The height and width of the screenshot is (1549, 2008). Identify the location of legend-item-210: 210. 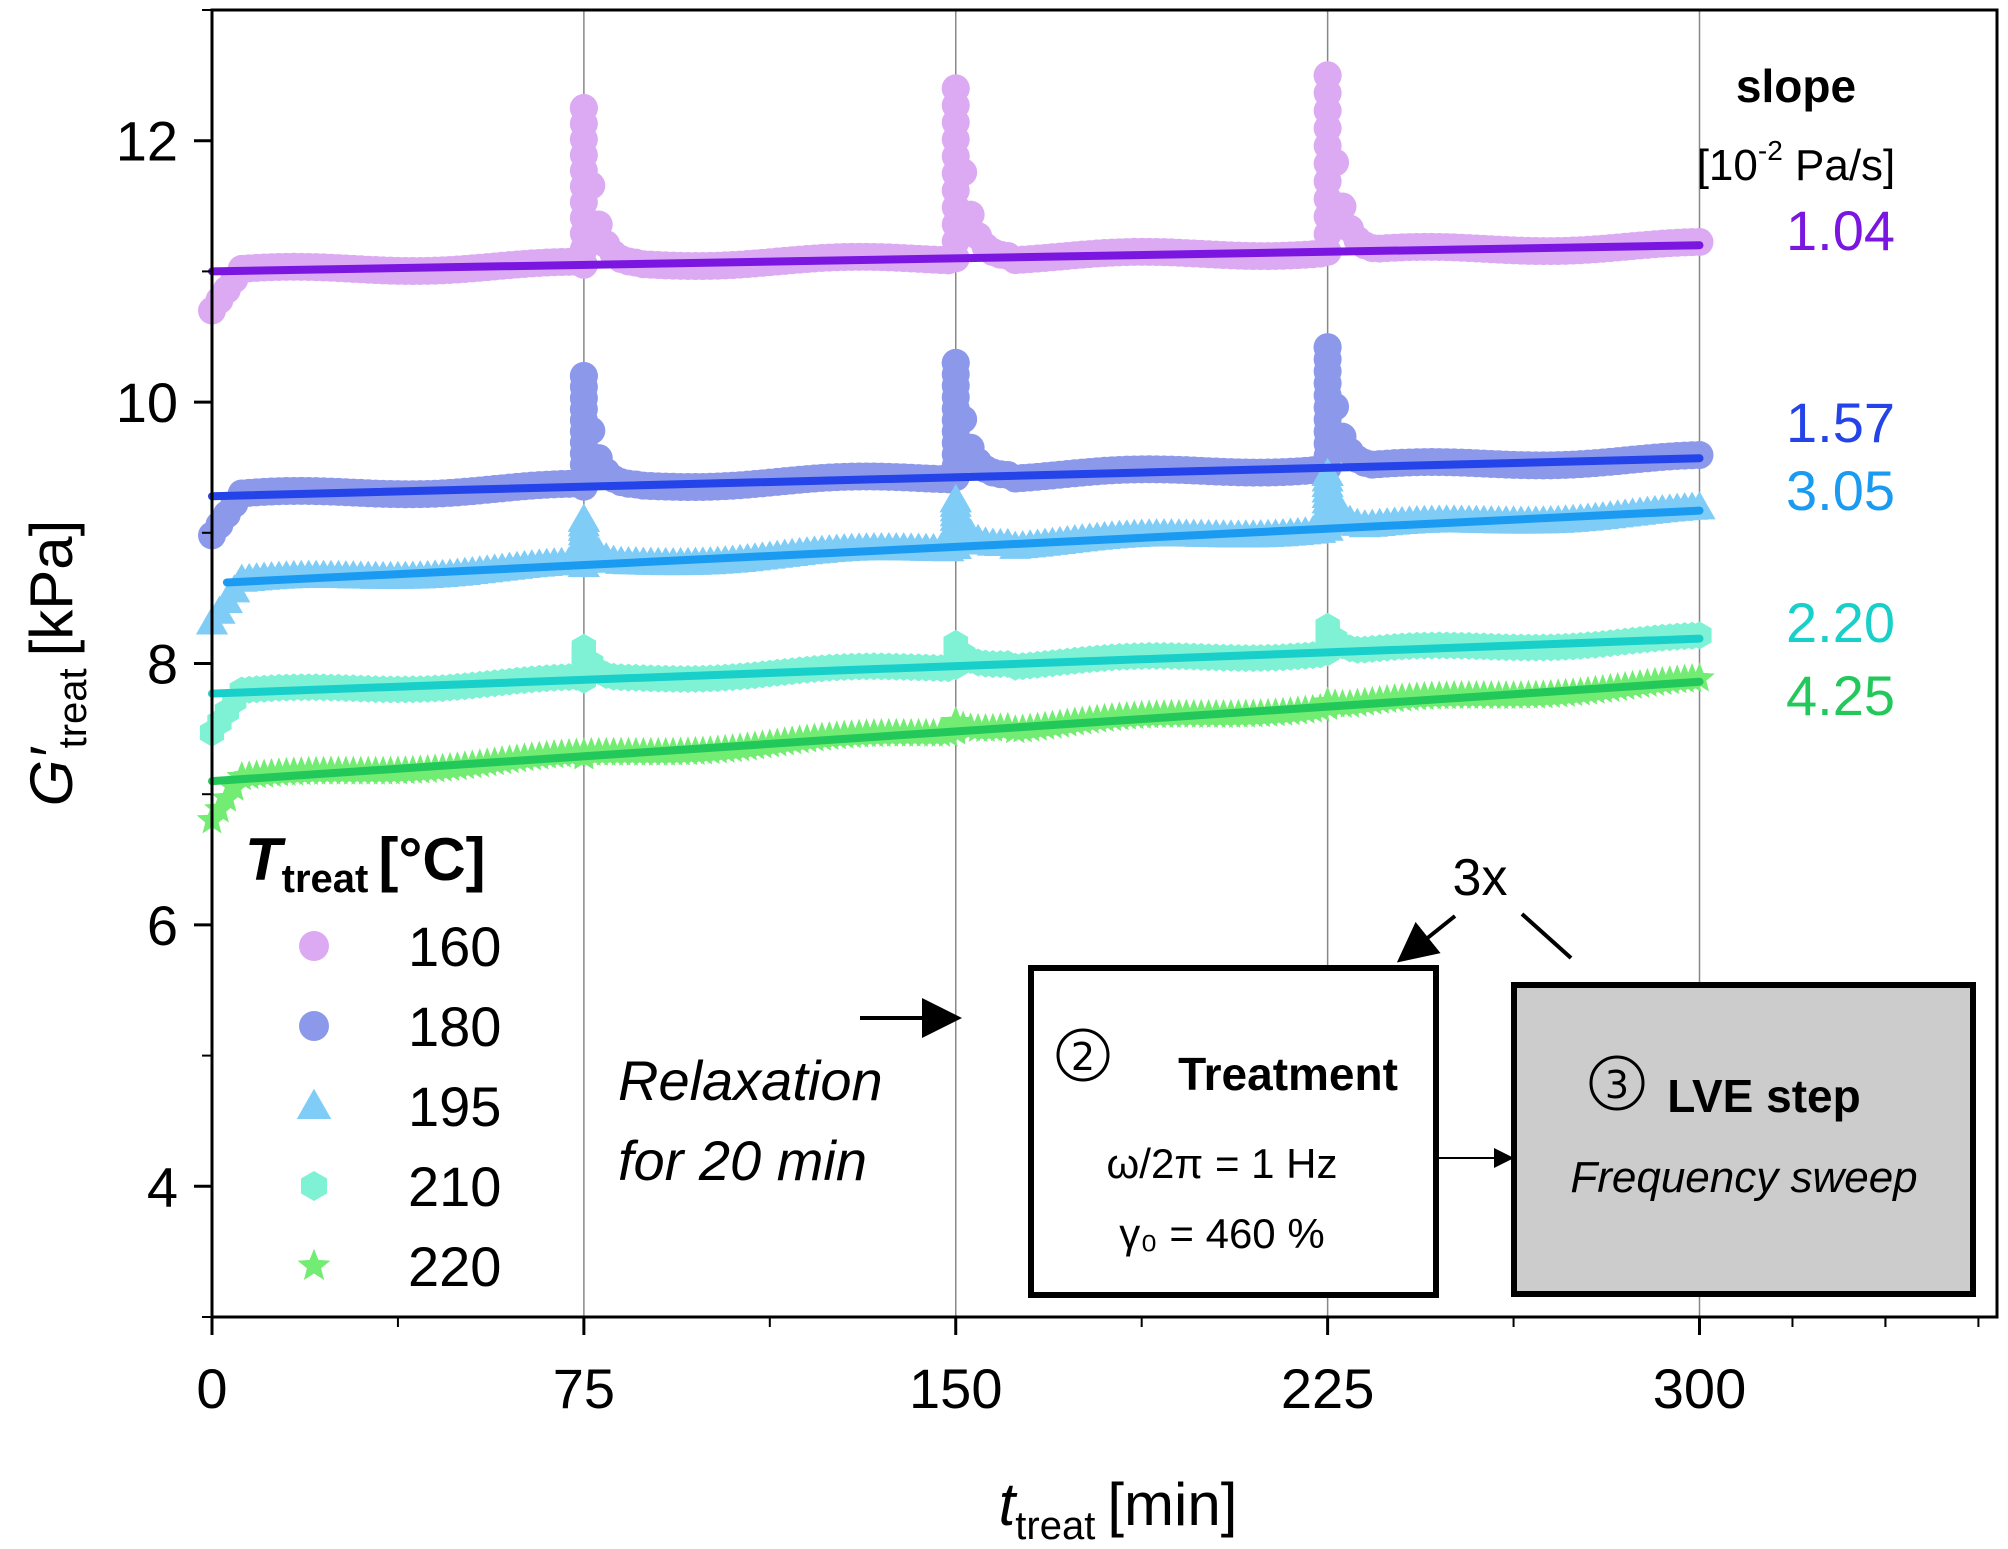
(401, 1186).